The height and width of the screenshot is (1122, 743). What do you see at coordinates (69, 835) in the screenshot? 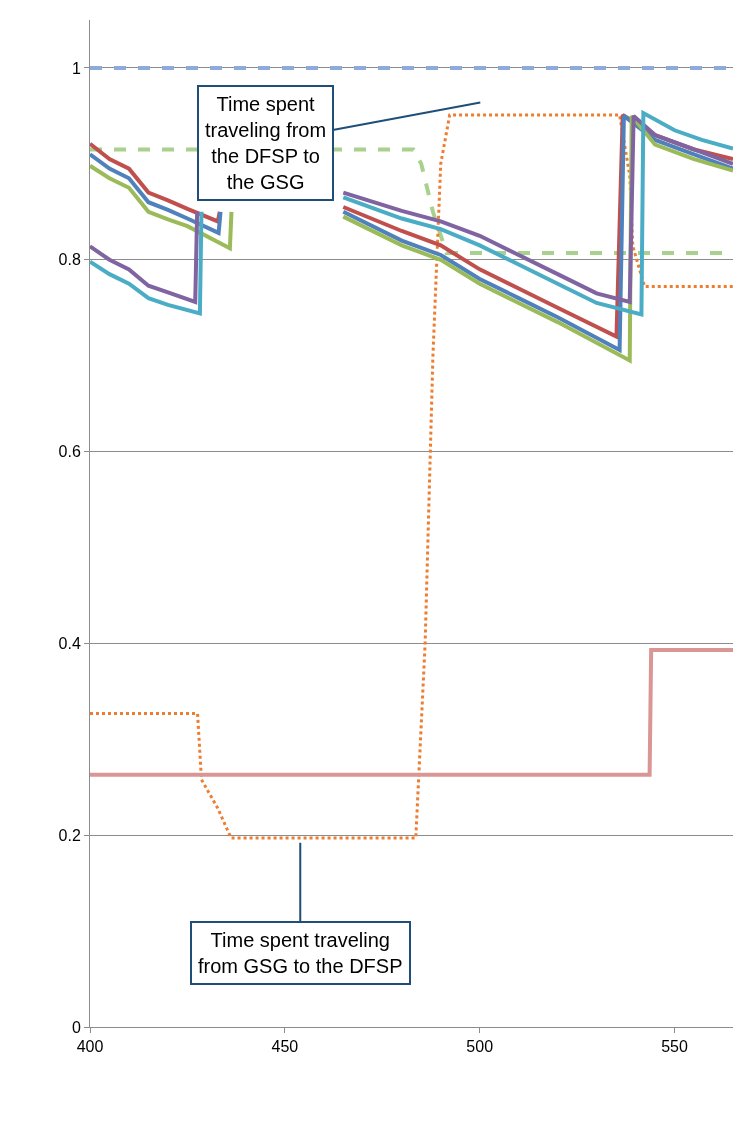
I see `y-tick-label: 0.2` at bounding box center [69, 835].